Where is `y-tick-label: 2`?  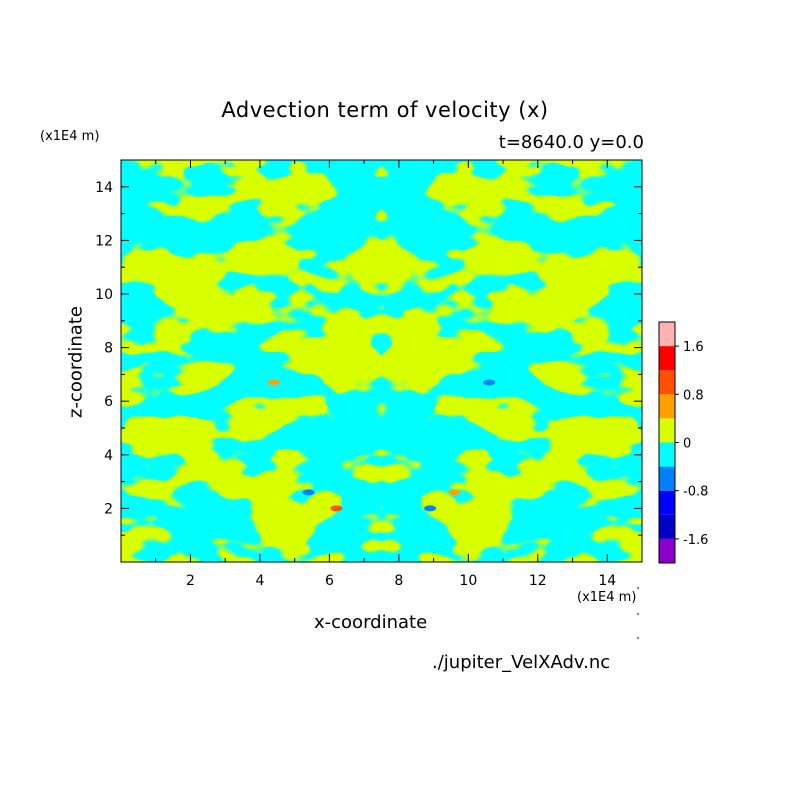 y-tick-label: 2 is located at coordinates (108, 509).